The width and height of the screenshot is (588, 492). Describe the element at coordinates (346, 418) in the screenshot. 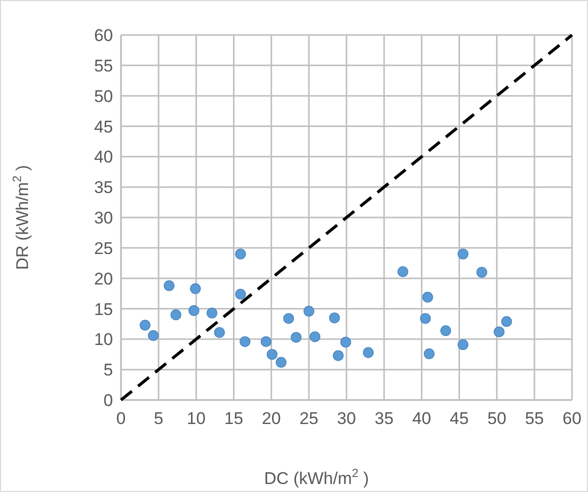

I see `x-tick-label: 30` at that location.